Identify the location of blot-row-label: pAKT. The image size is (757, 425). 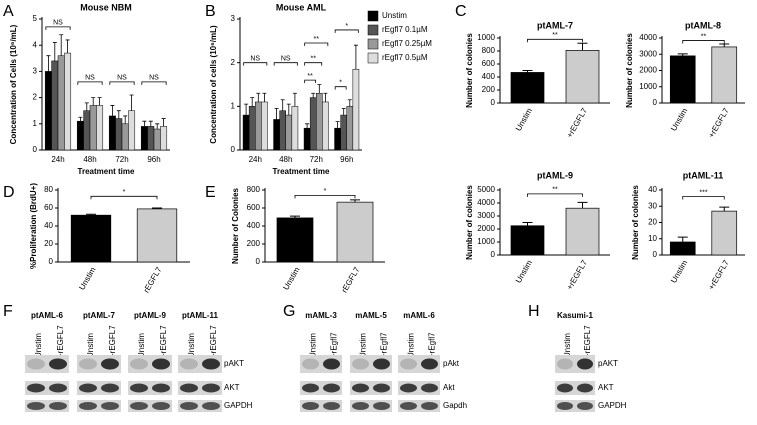
(234, 363).